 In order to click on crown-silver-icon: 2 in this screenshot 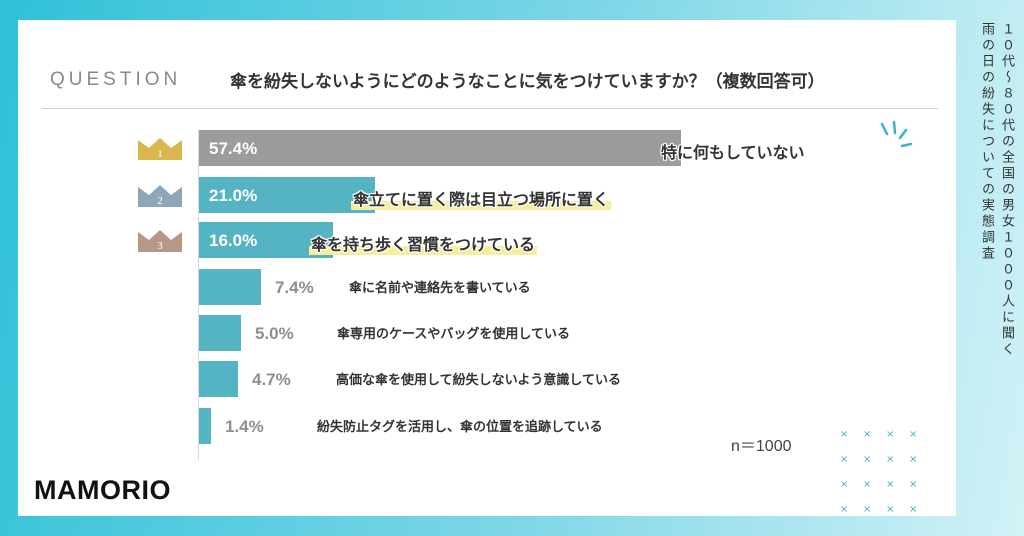, I will do `click(160, 196)`.